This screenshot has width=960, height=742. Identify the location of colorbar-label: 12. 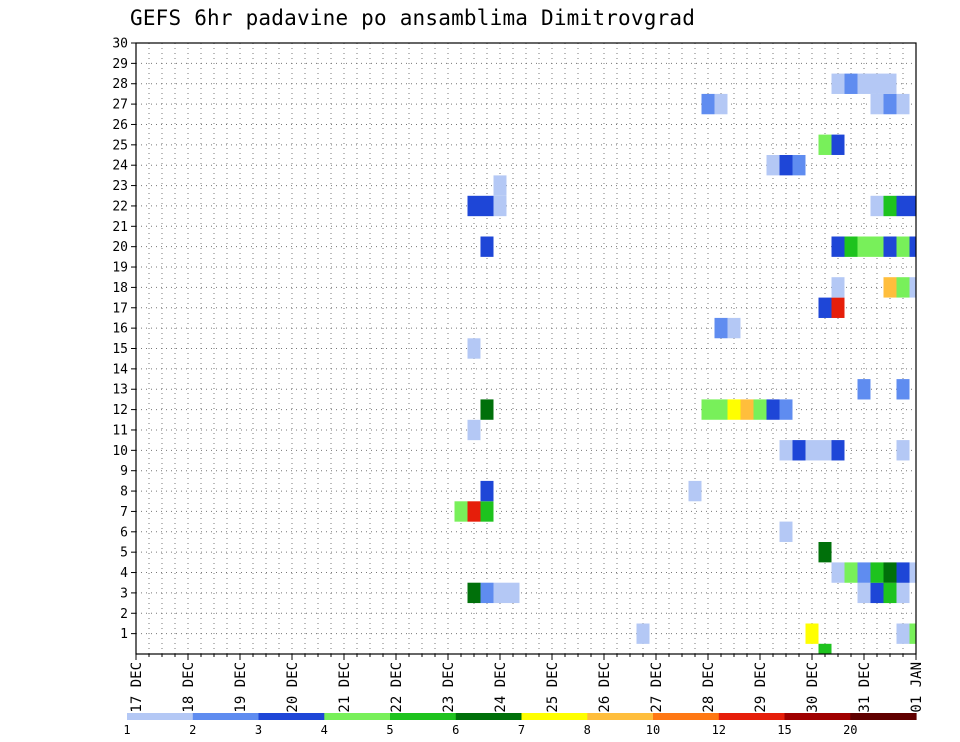
(719, 730).